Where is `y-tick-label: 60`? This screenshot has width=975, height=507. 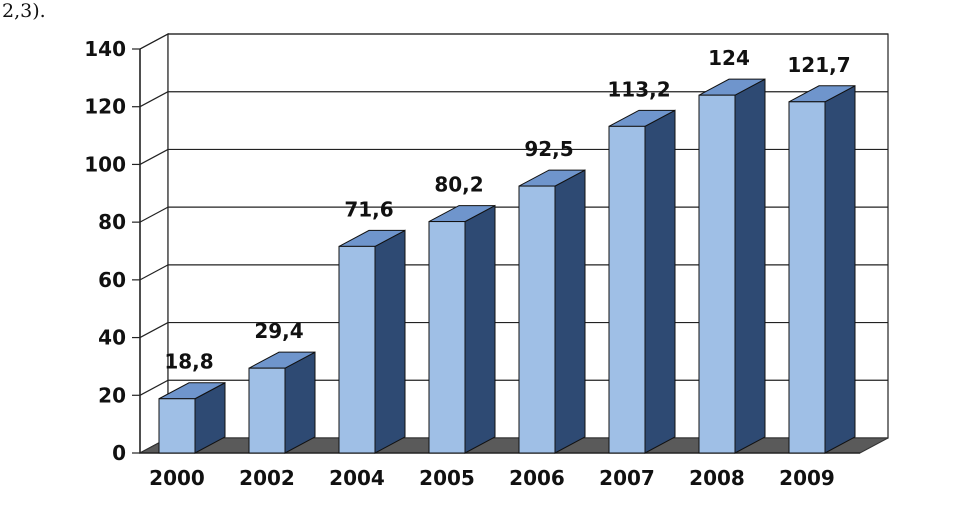 y-tick-label: 60 is located at coordinates (112, 280).